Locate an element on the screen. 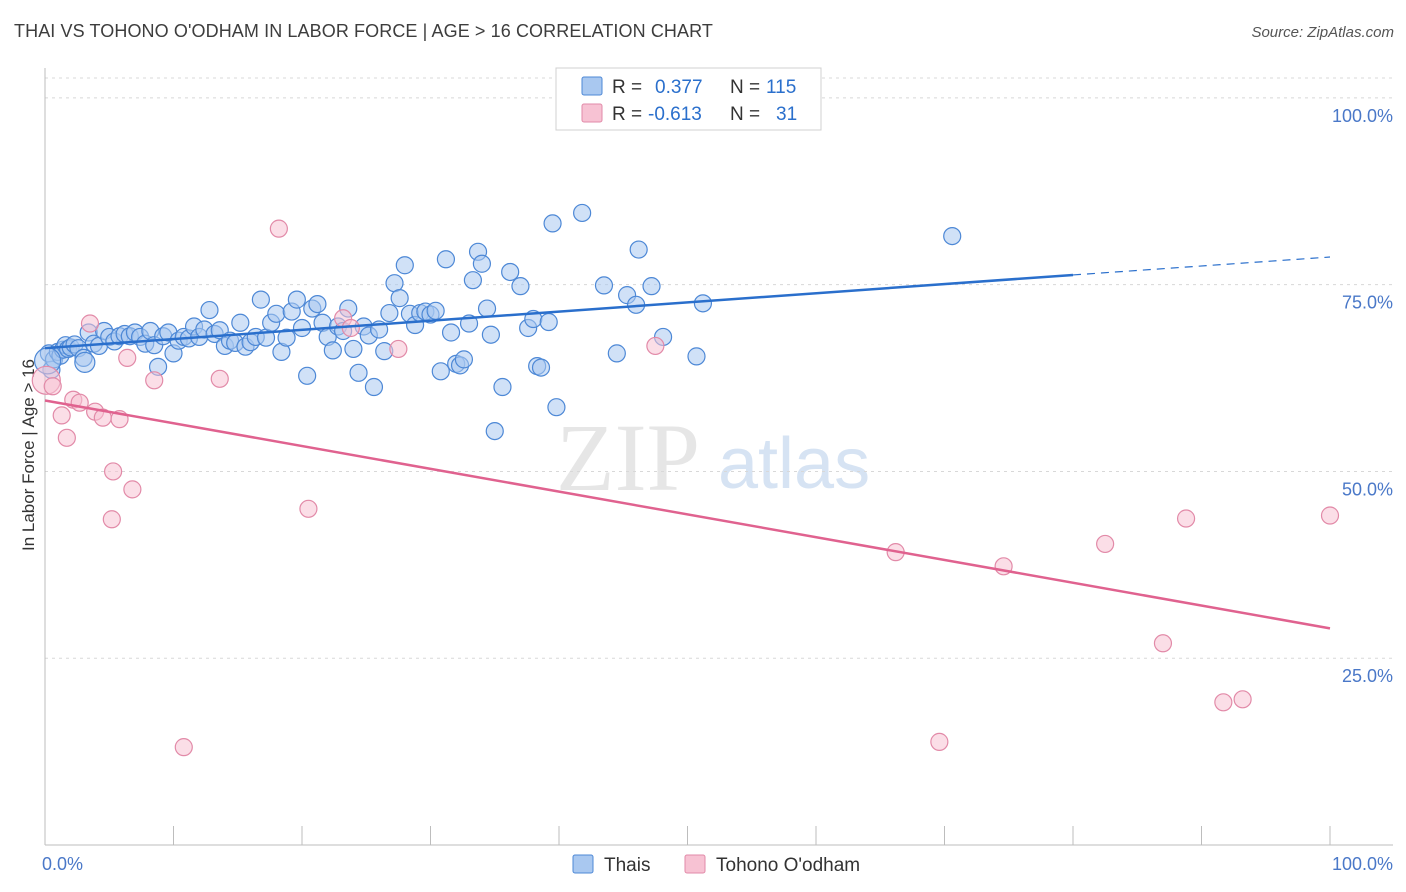  source-label: Source: ZipAtlas.com is located at coordinates (1322, 32).